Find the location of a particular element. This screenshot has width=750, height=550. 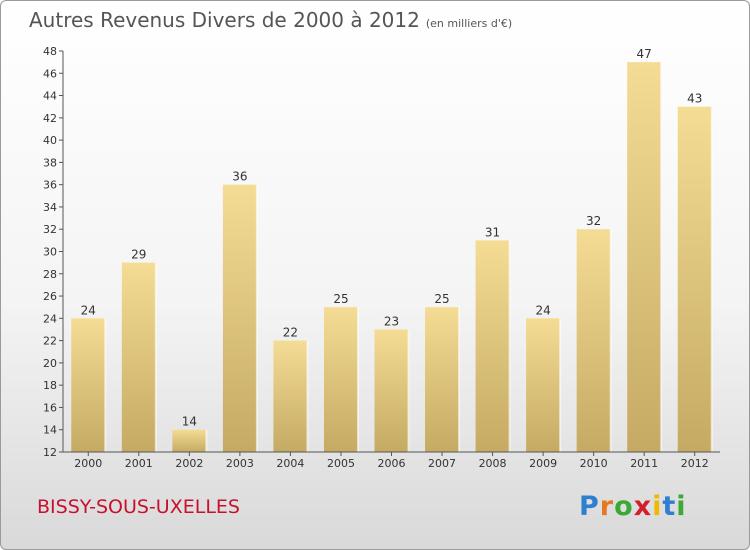

y-tick-label: 28 is located at coordinates (50, 274).